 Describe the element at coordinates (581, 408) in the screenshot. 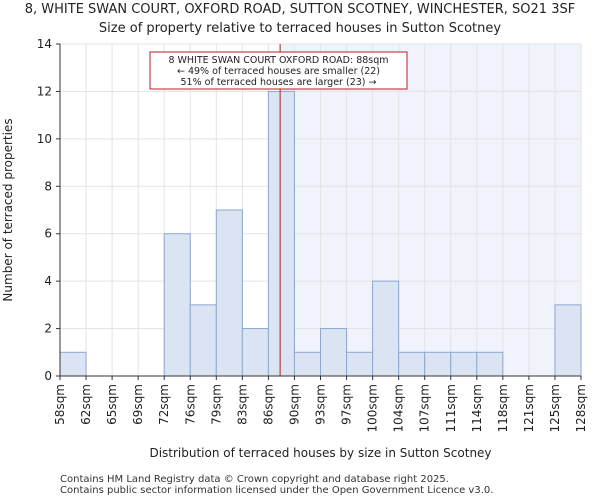

I see `x-tick-label: 128sqm` at that location.